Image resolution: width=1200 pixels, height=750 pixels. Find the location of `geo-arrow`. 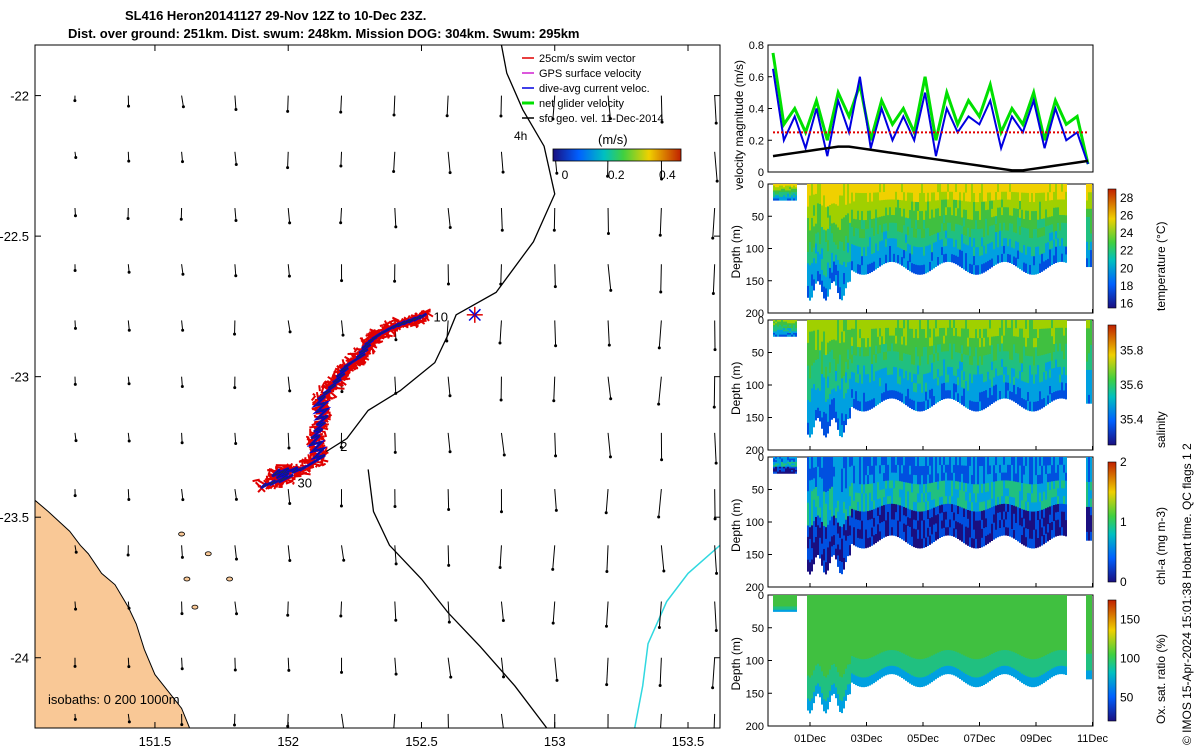

geo-arrow is located at coordinates (447, 105).